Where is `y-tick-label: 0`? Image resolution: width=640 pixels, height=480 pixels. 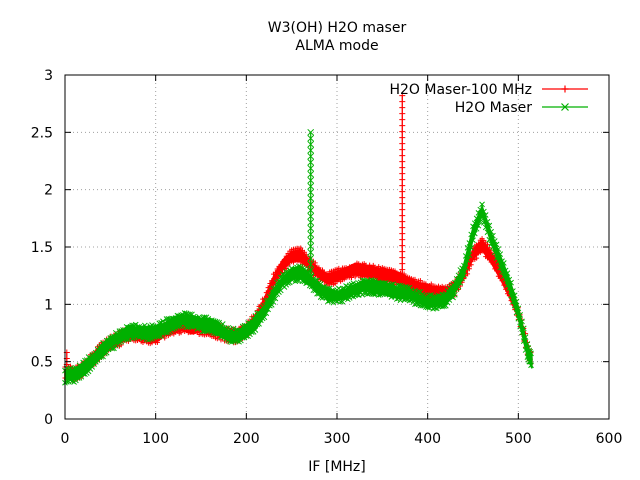 y-tick-label: 0 is located at coordinates (48, 420).